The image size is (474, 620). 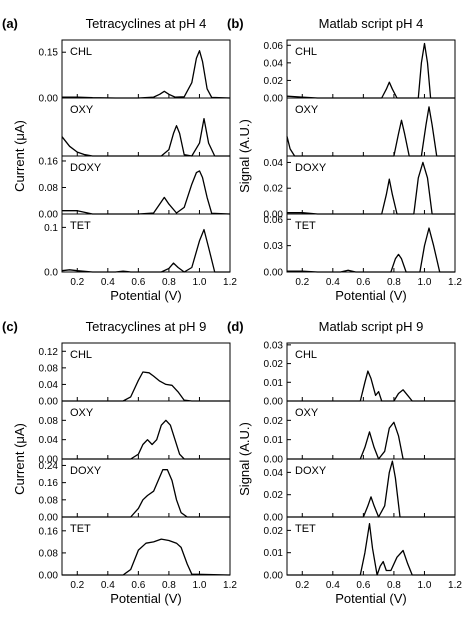 I want to click on y-tick-label-3-0-3: 0.00, so click(x=274, y=402).